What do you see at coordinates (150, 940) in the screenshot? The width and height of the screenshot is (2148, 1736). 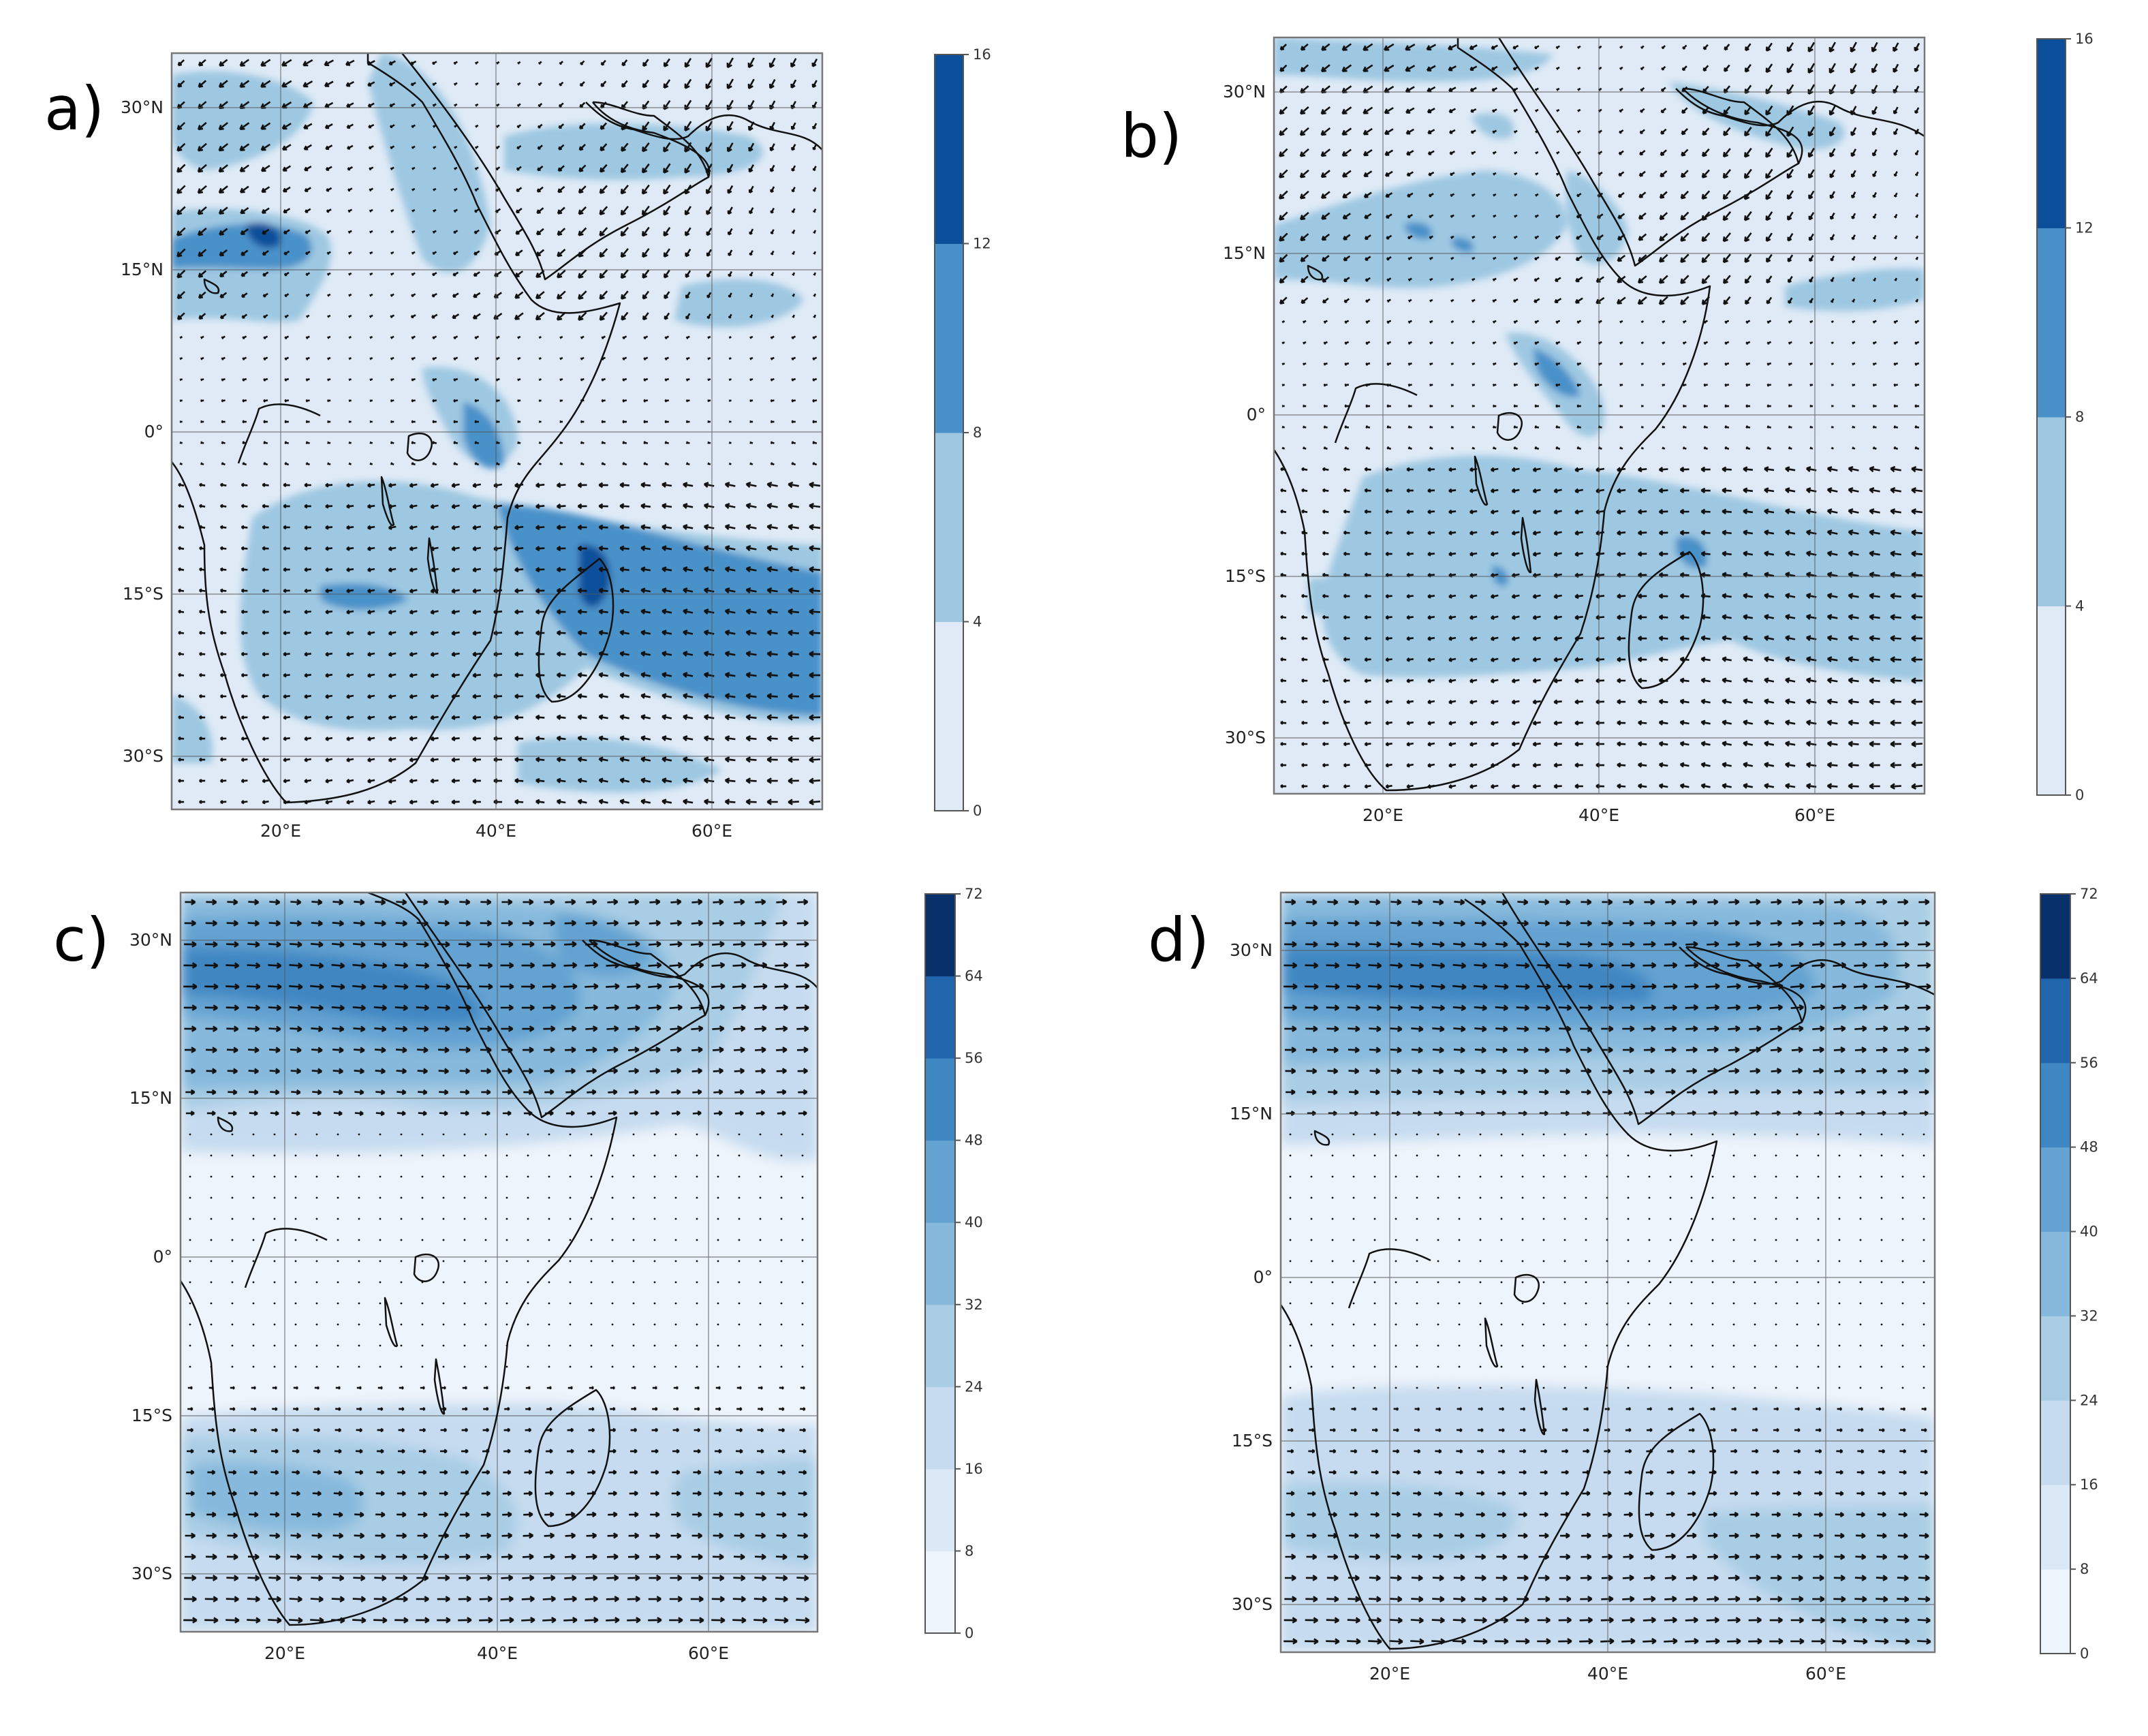 I see `lat-tick-label: 30°N` at bounding box center [150, 940].